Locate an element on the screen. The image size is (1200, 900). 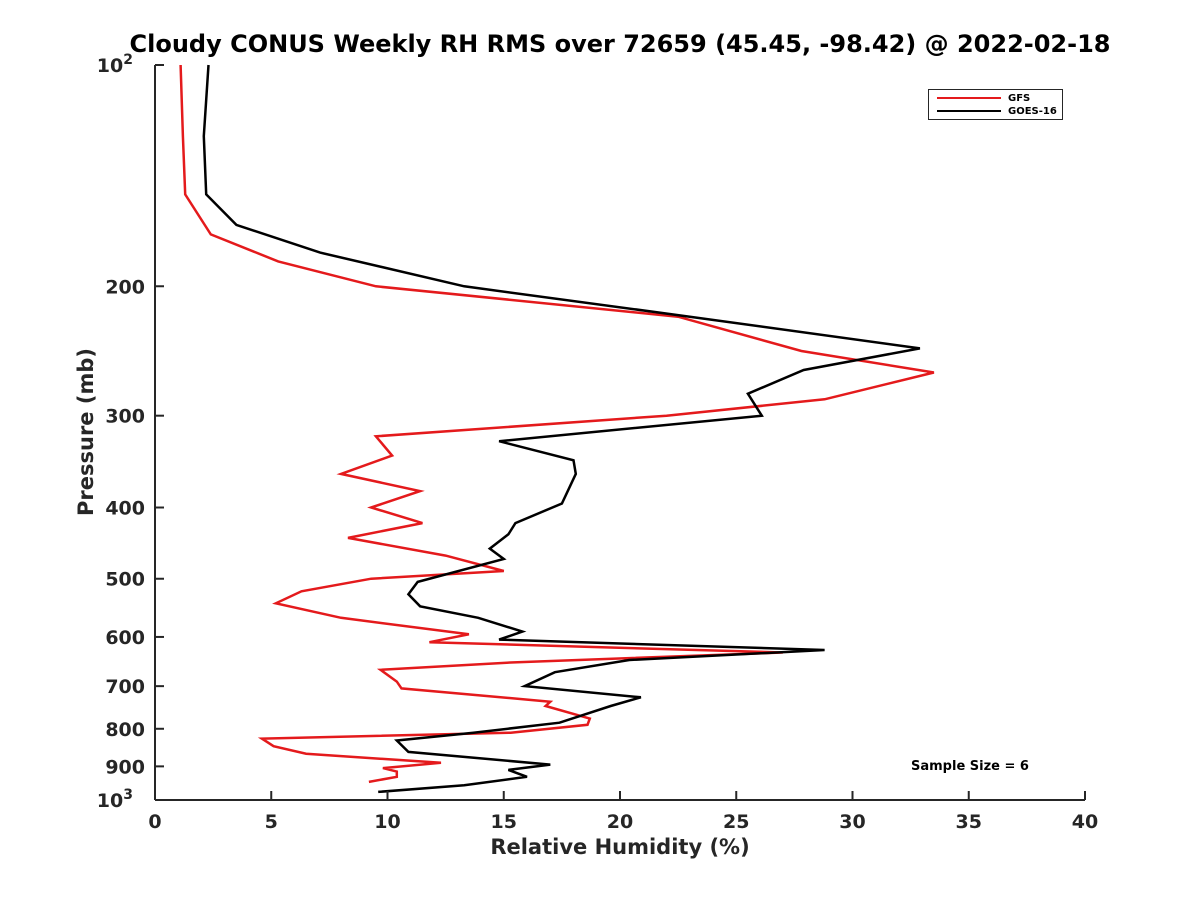
y-tick-label: 500 is located at coordinates (125, 580).